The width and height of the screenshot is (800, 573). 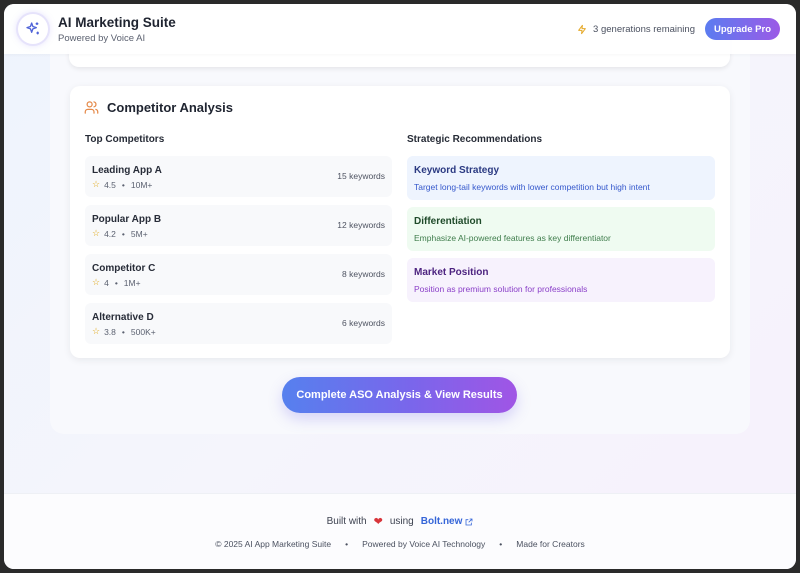 What do you see at coordinates (475, 139) in the screenshot?
I see `recommendations-heading: Strategic Recommendations` at bounding box center [475, 139].